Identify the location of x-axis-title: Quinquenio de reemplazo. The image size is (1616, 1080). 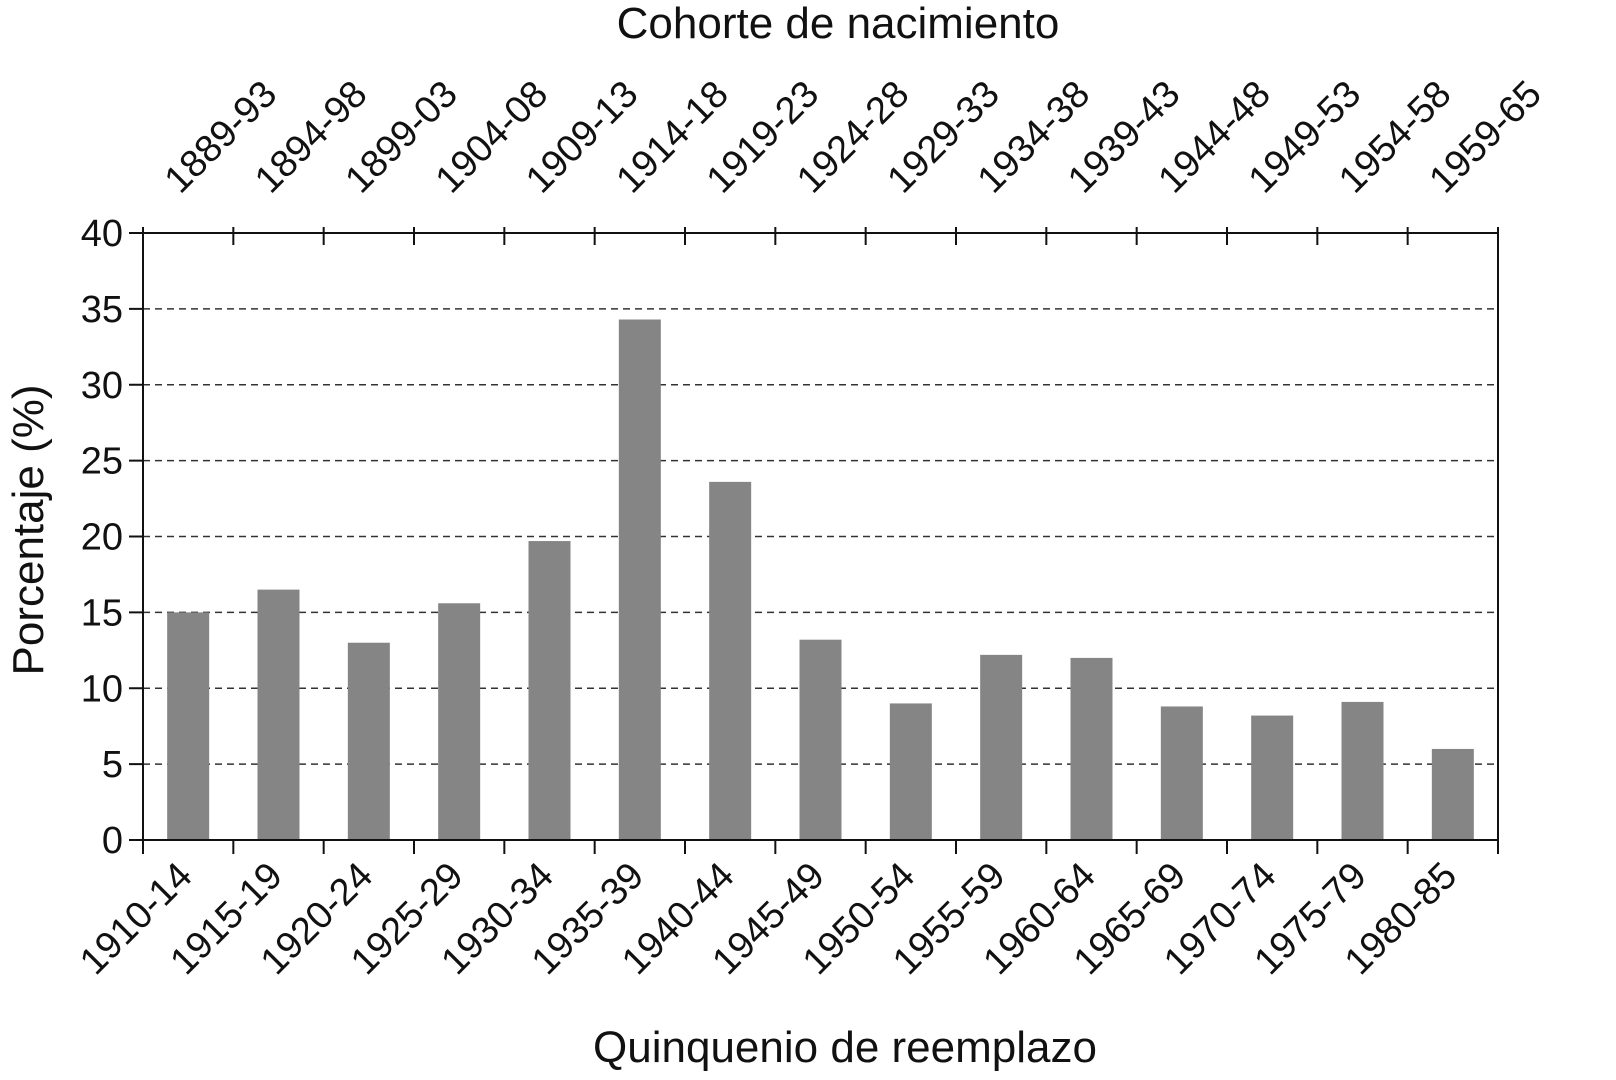
(845, 1047).